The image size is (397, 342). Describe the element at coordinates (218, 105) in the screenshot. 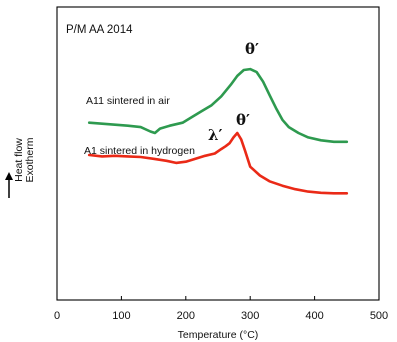

I see `series-line-air` at that location.